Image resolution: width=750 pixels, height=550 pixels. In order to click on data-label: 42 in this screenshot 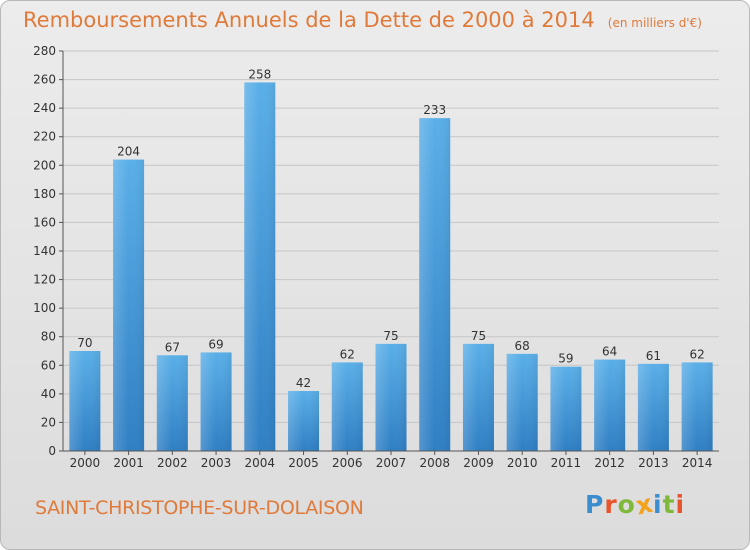, I will do `click(303, 383)`.